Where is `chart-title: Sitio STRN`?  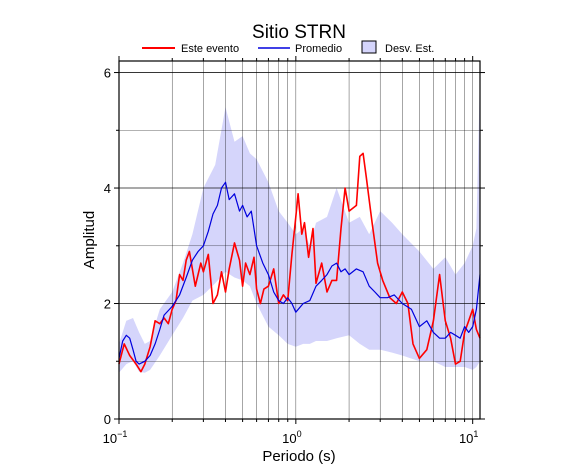
chart-title: Sitio STRN is located at coordinates (299, 32).